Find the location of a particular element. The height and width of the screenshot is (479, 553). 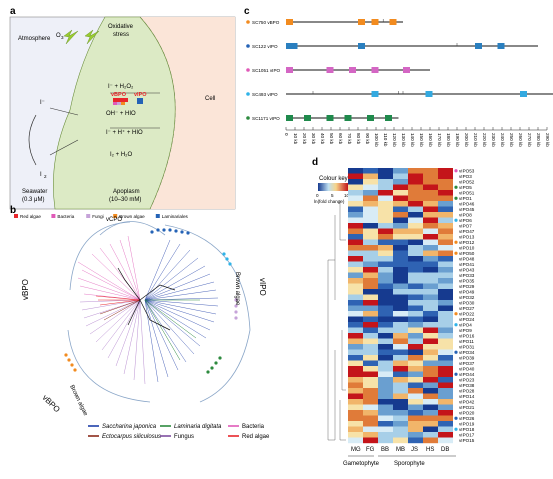

col-label-0: MG is located at coordinates (356, 450).